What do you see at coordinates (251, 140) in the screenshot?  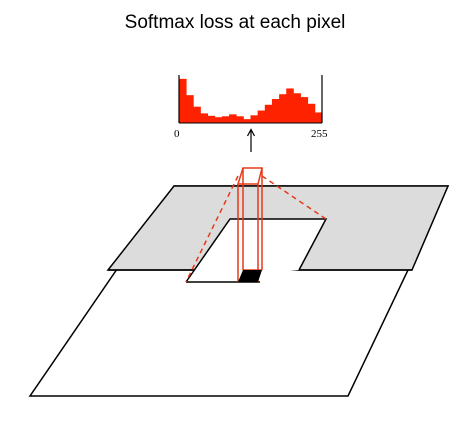 I see `up-arrow` at bounding box center [251, 140].